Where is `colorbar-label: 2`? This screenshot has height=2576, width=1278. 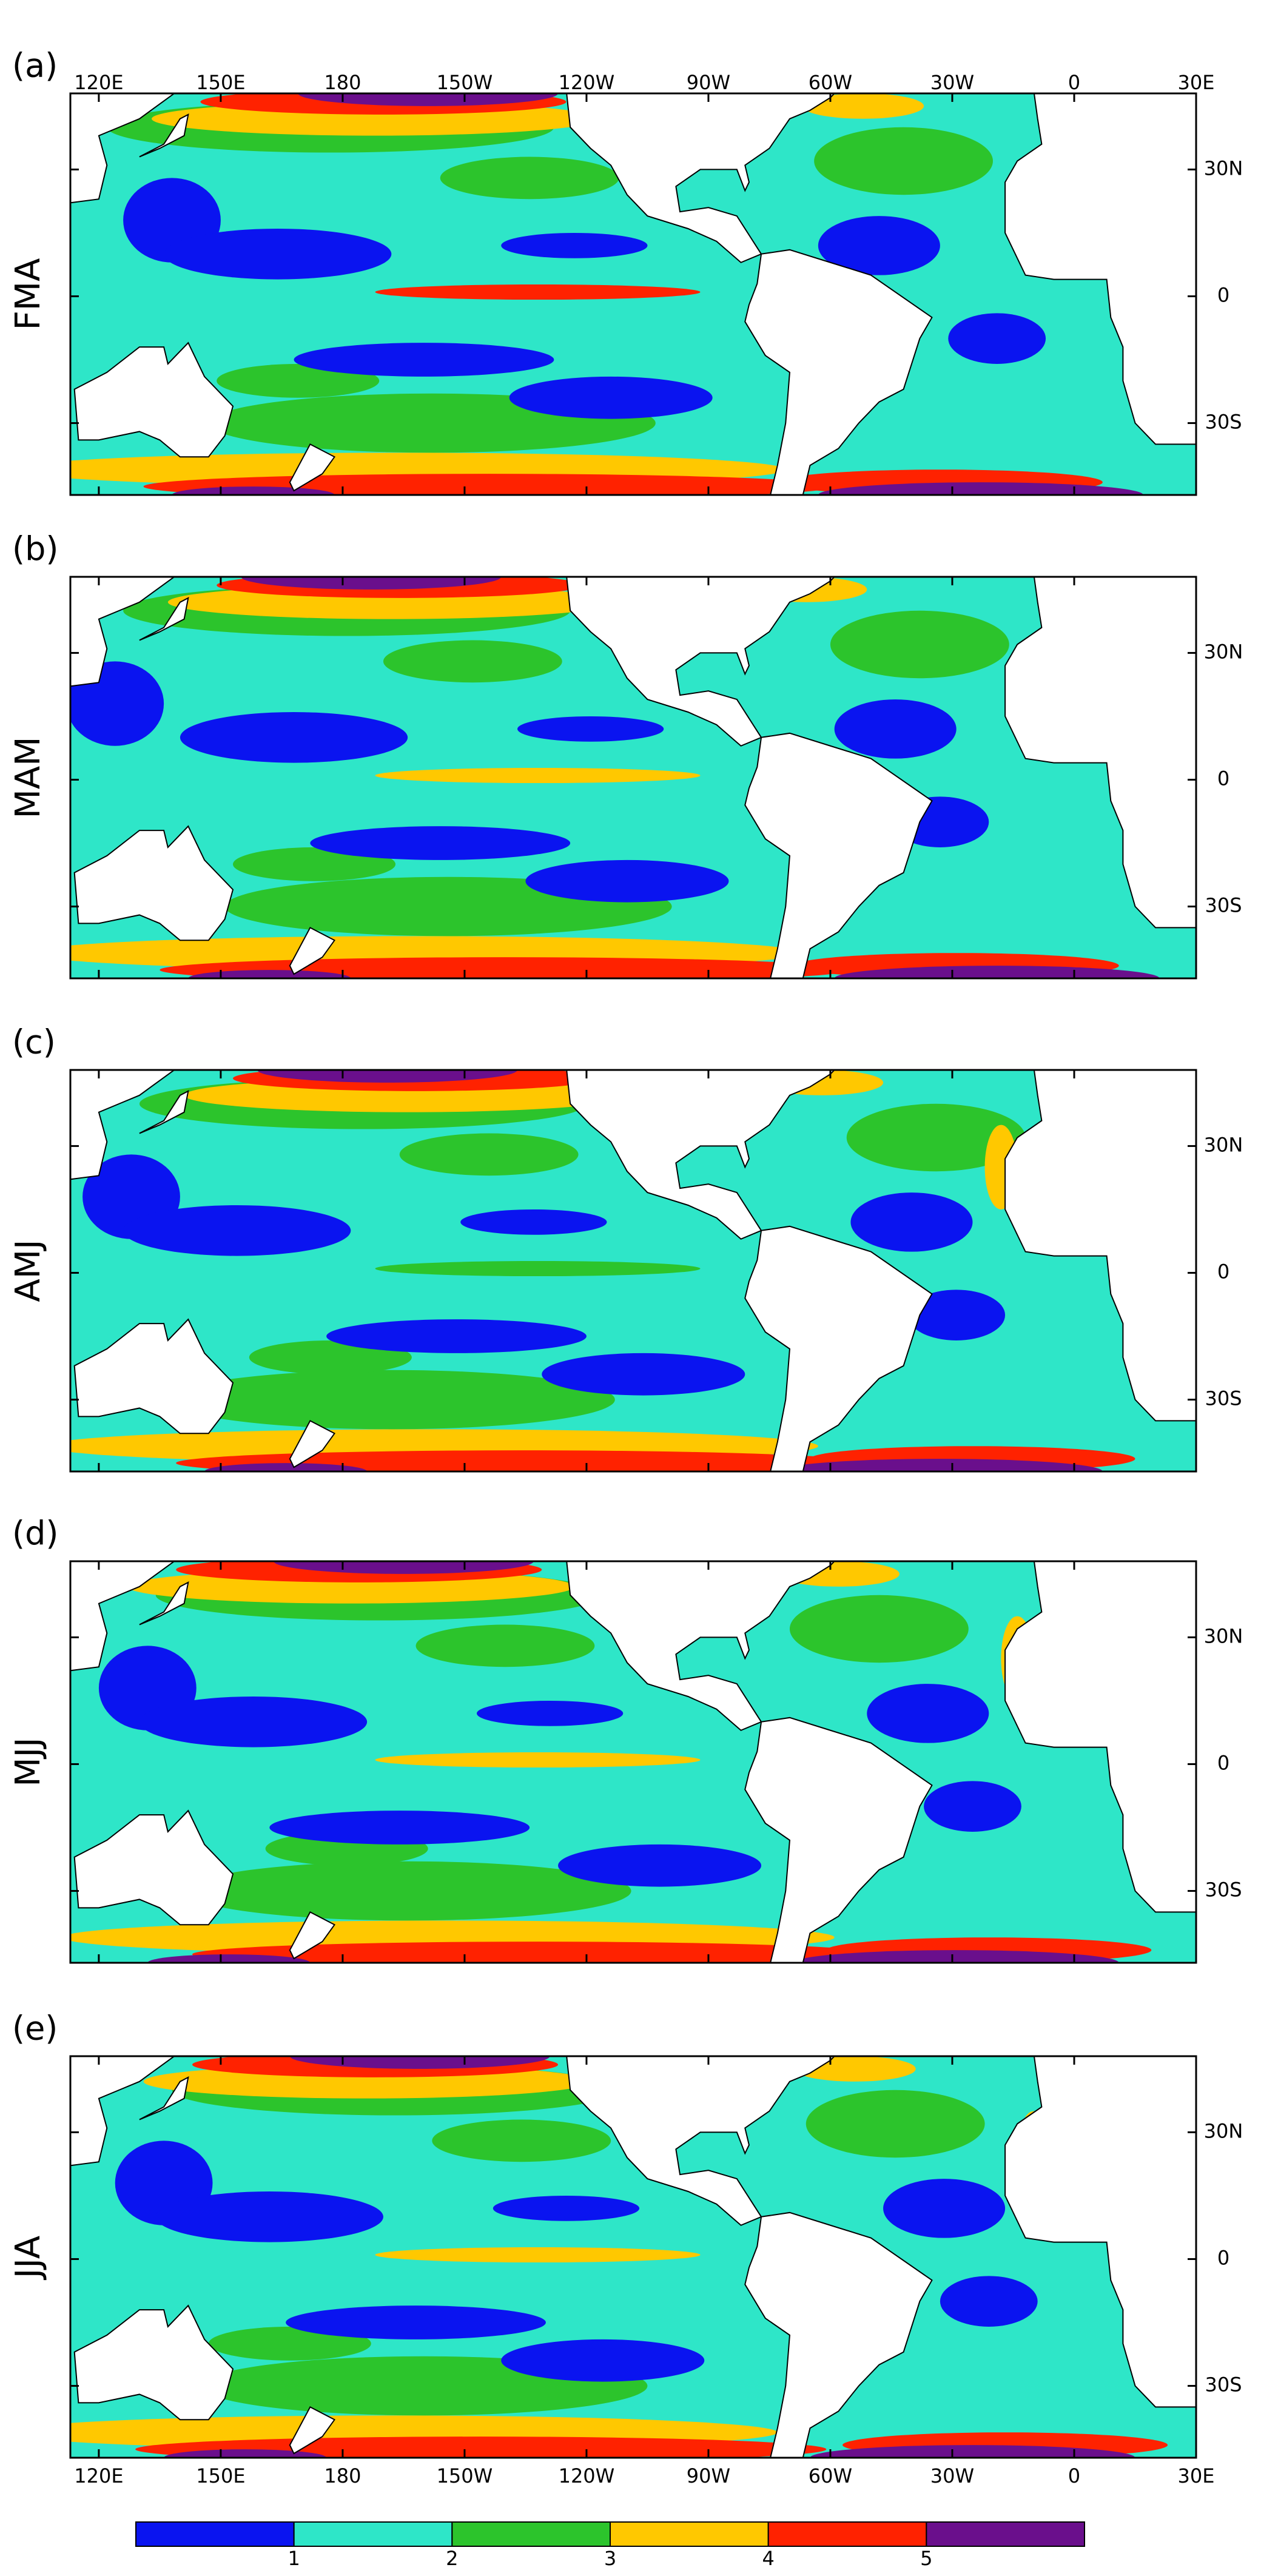 colorbar-label: 2 is located at coordinates (452, 2558).